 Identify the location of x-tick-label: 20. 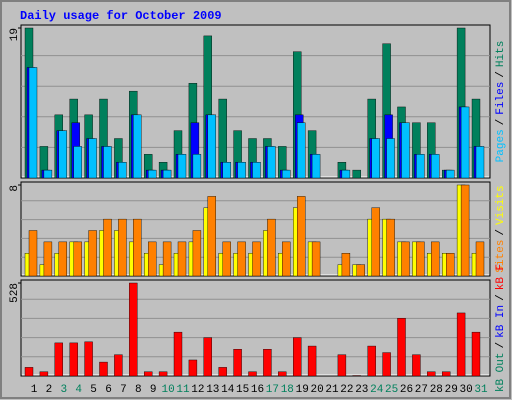
(316, 390).